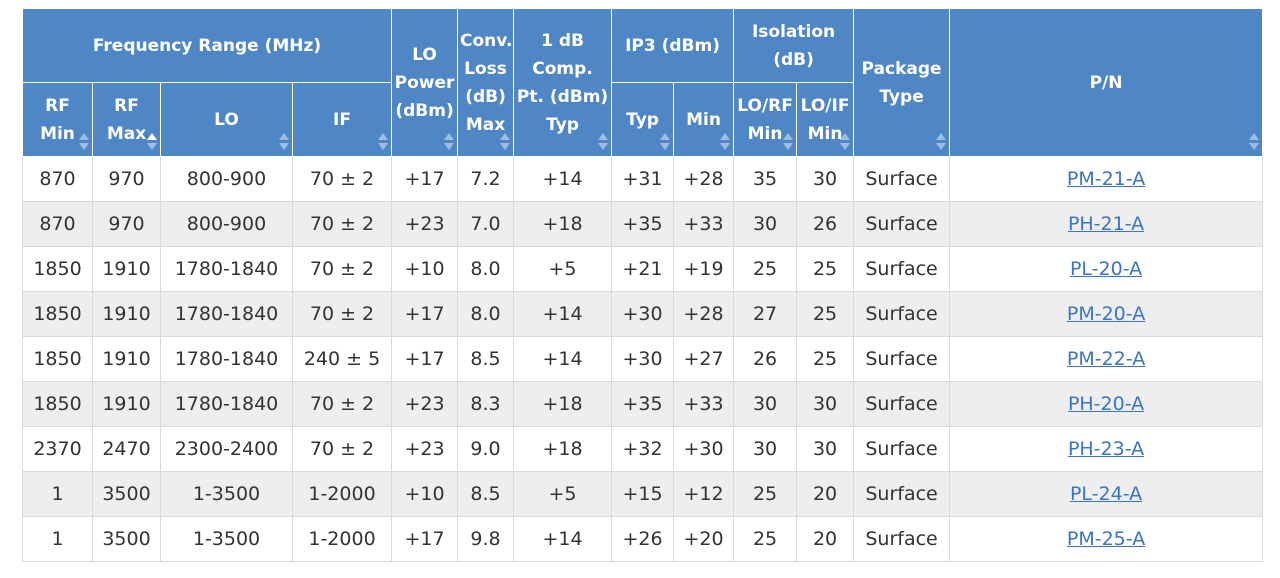 This screenshot has height=578, width=1280. I want to click on cell-conv-loss: 9.8, so click(486, 539).